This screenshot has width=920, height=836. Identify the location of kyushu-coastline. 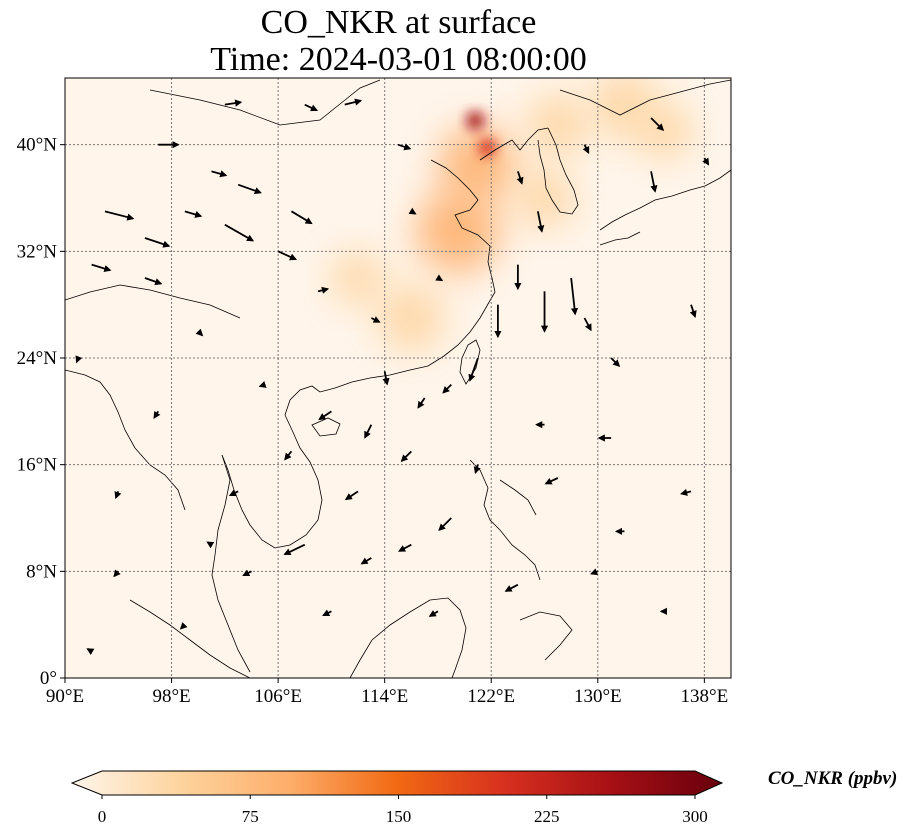
(620, 238).